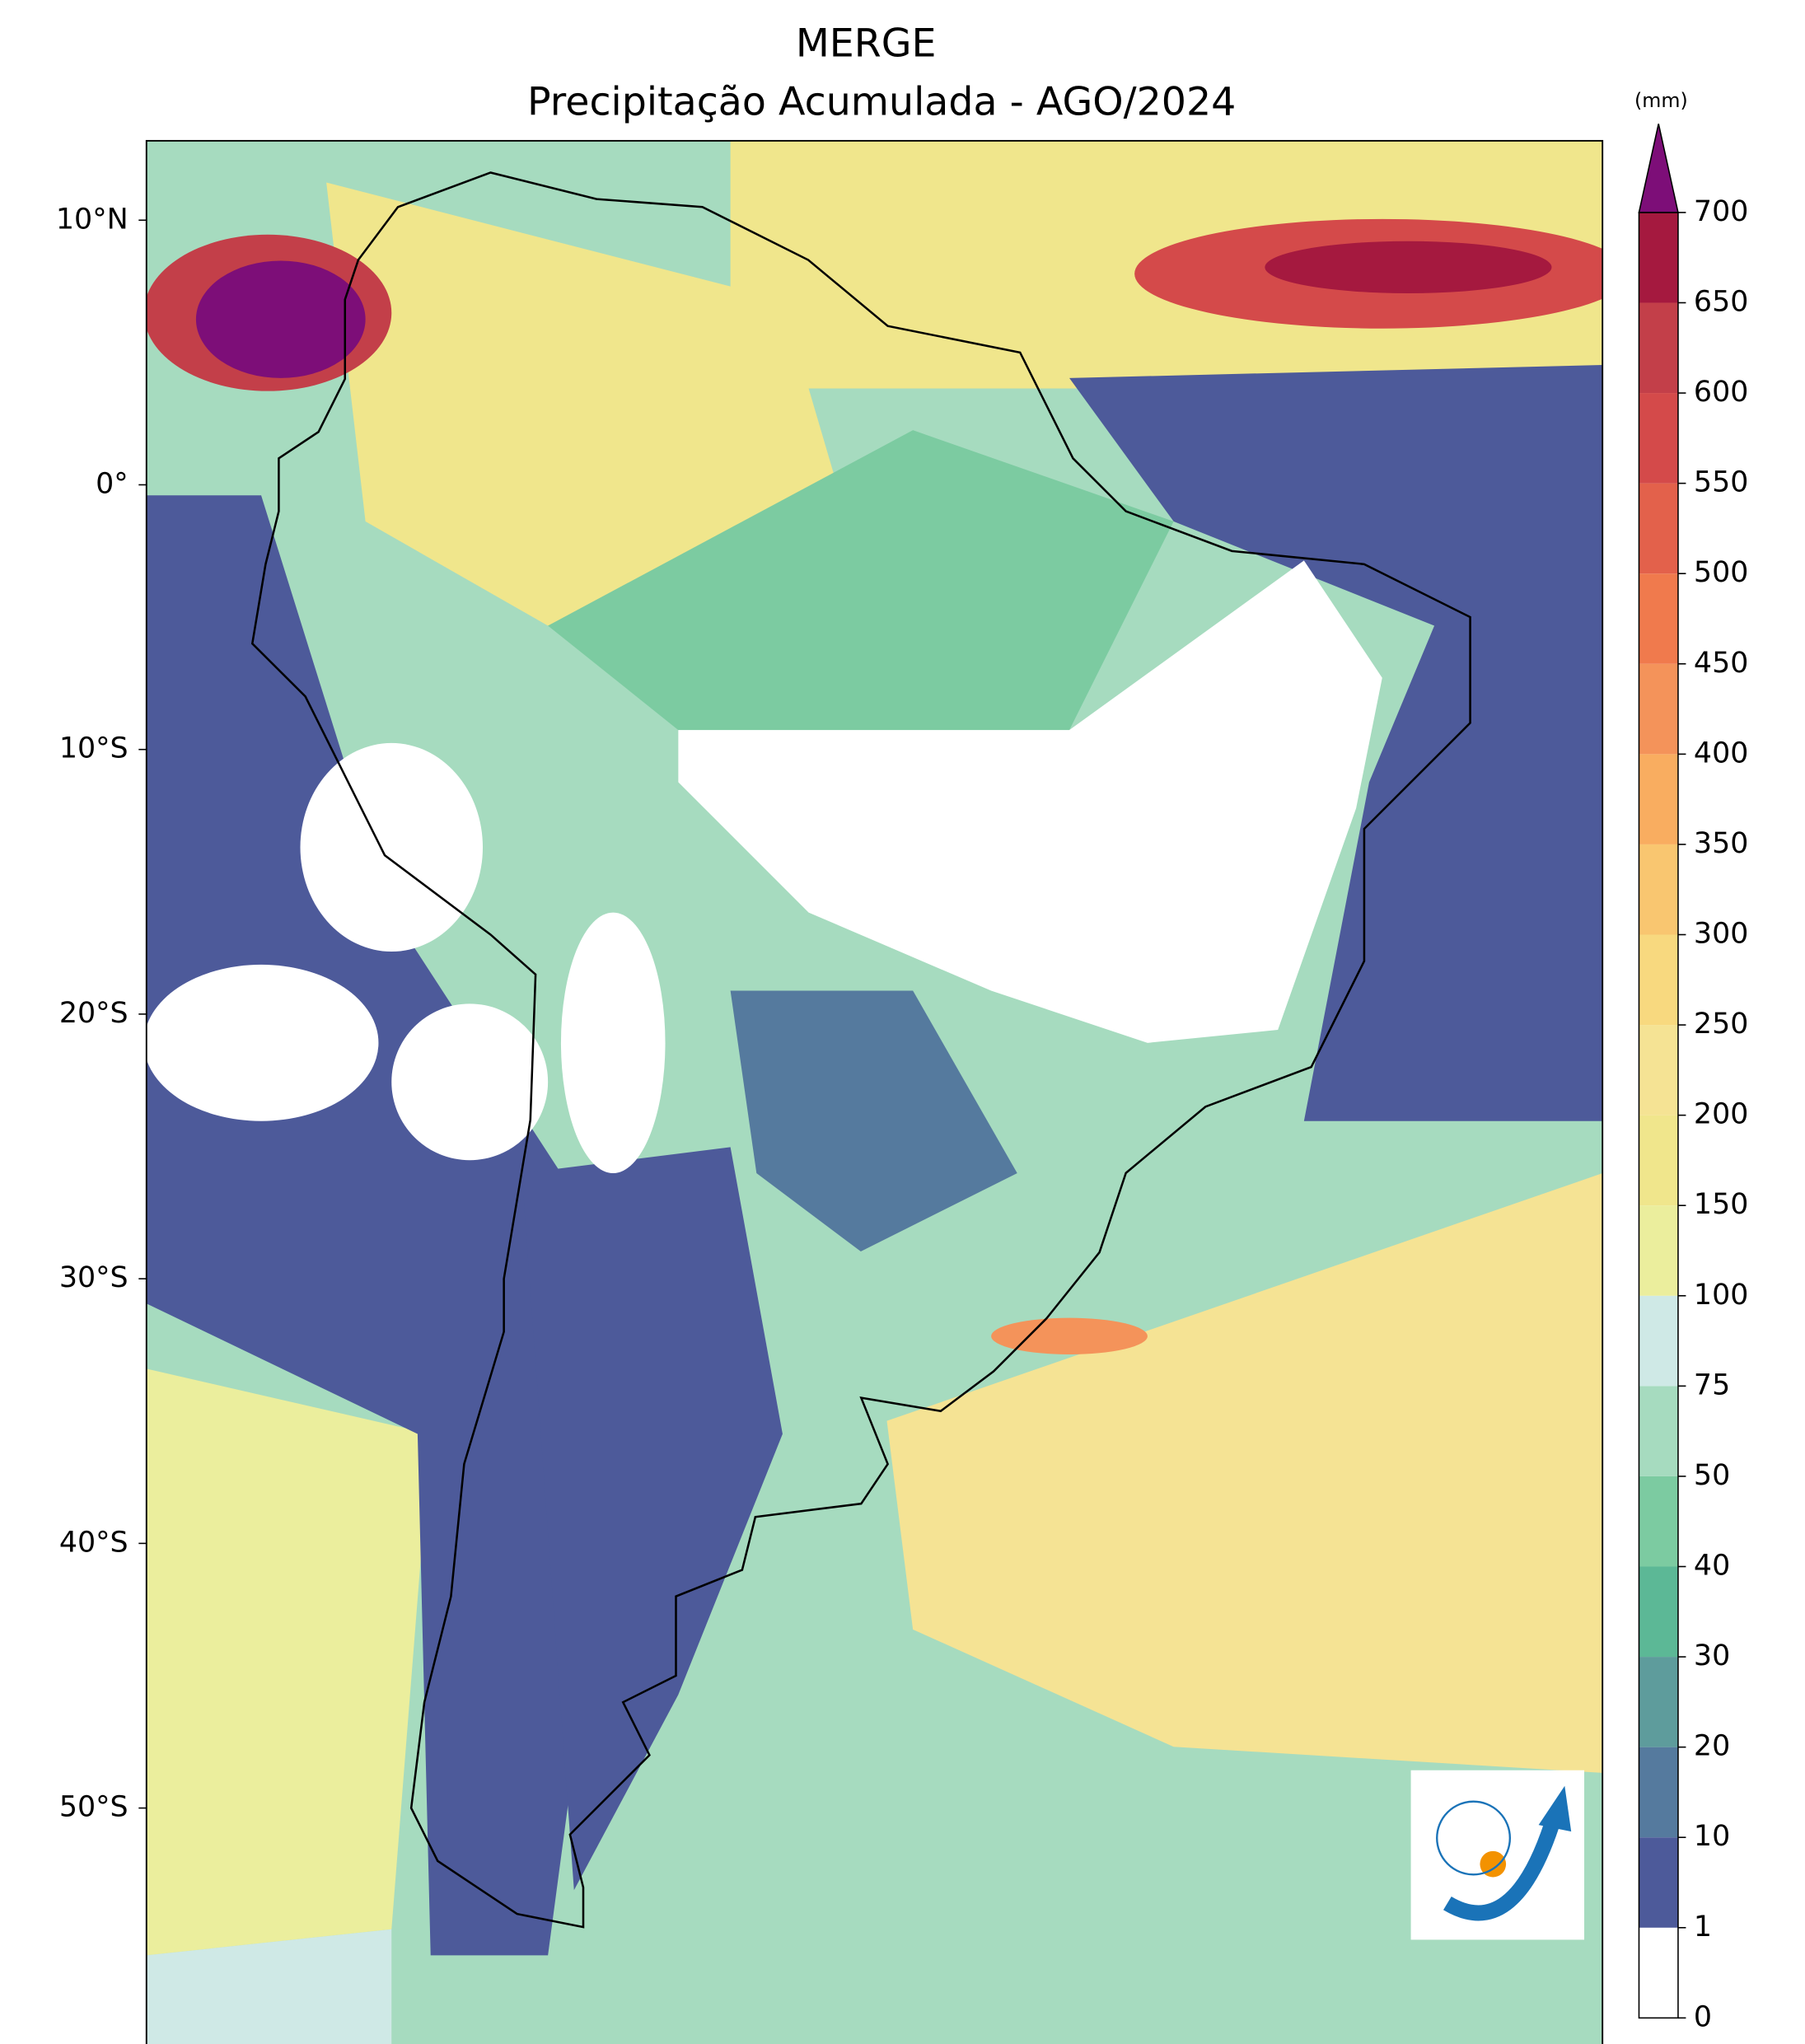 This screenshot has height=2044, width=1805. What do you see at coordinates (94, 1807) in the screenshot?
I see `y-tick-label: 50°S` at bounding box center [94, 1807].